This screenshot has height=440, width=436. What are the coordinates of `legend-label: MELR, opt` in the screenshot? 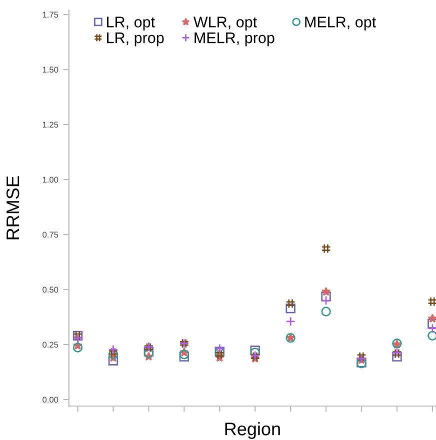 It's located at (340, 23).